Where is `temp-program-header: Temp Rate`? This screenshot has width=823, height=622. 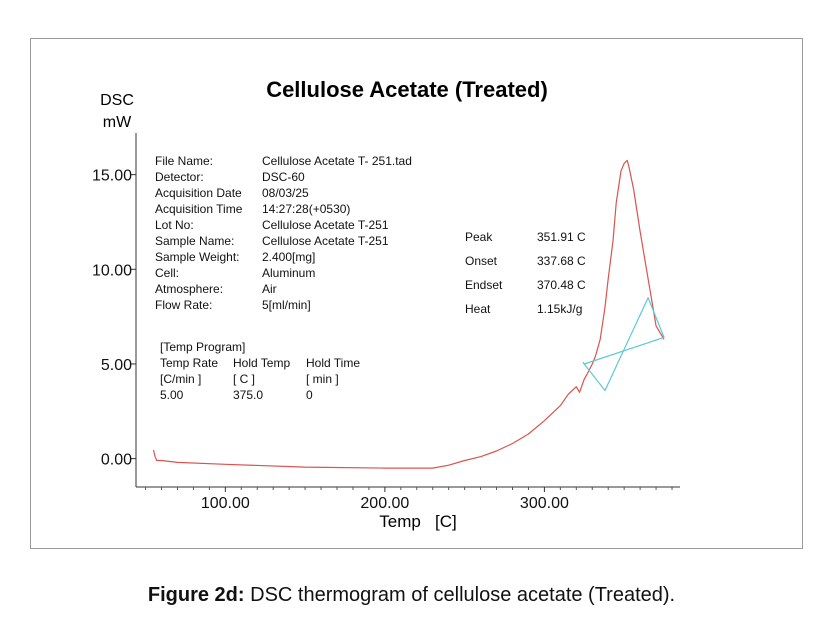
temp-program-header: Temp Rate is located at coordinates (189, 363).